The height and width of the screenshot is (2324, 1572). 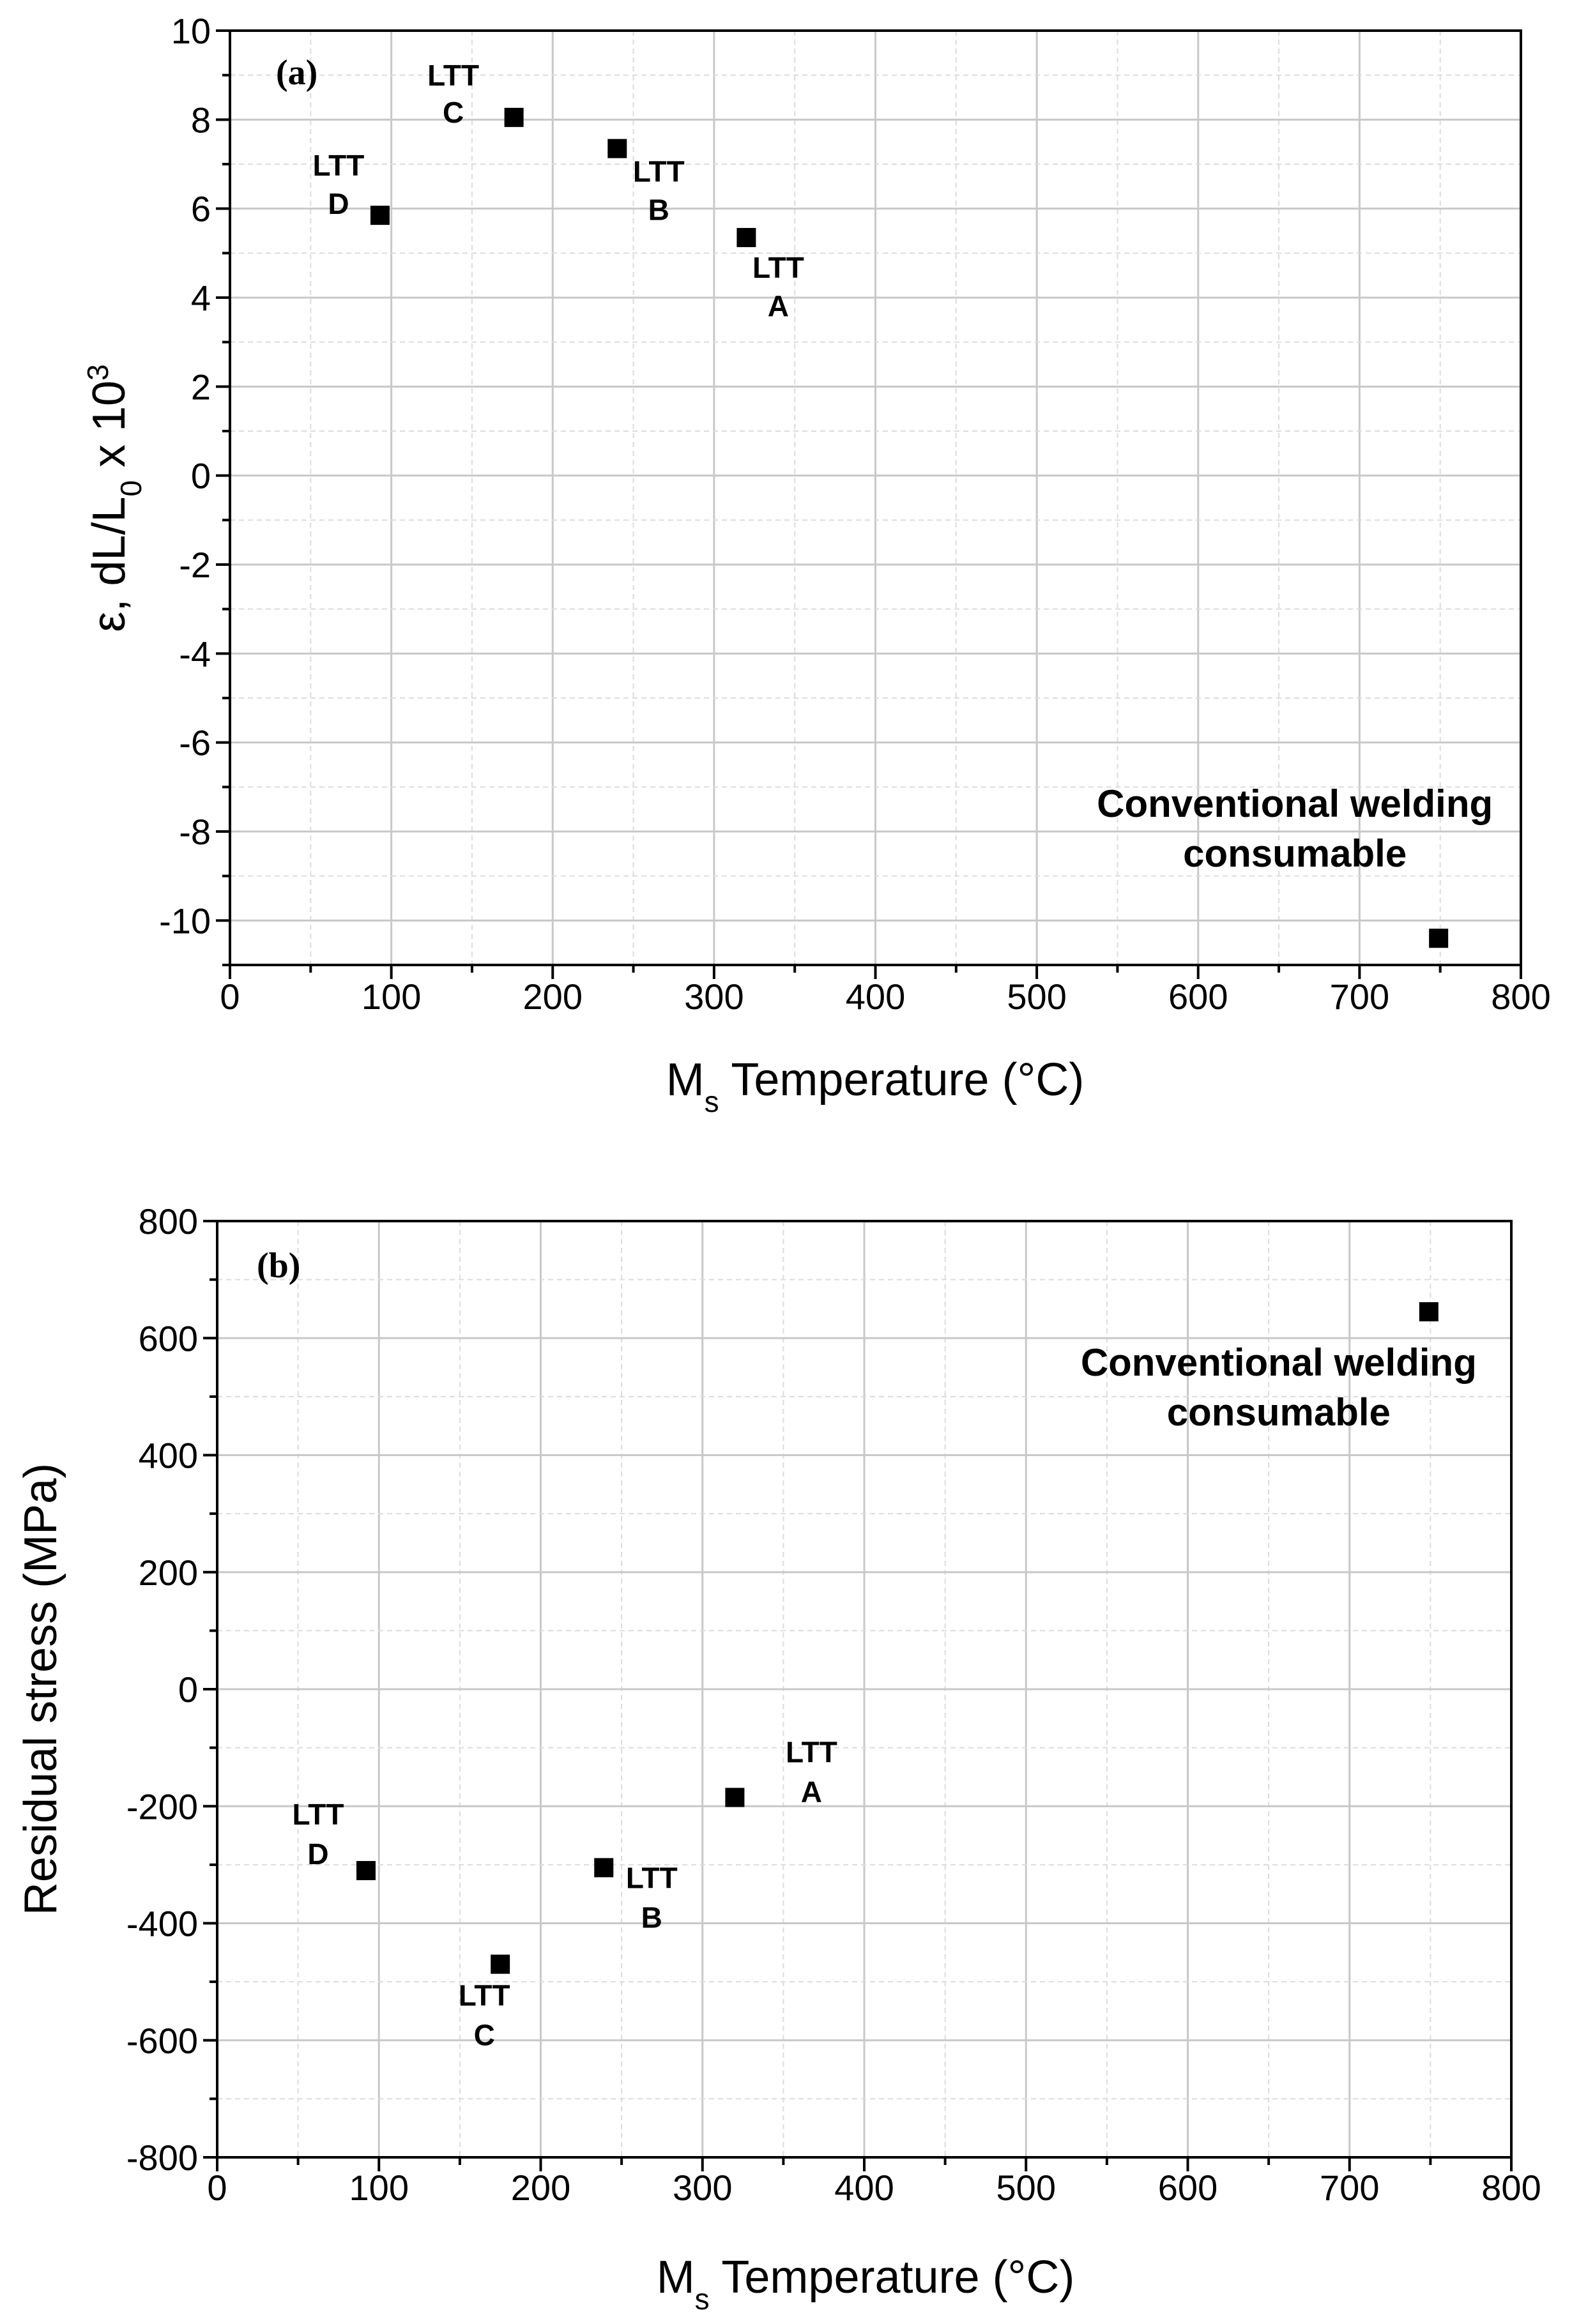 What do you see at coordinates (278, 1266) in the screenshot?
I see `panel-b-tag: (b)` at bounding box center [278, 1266].